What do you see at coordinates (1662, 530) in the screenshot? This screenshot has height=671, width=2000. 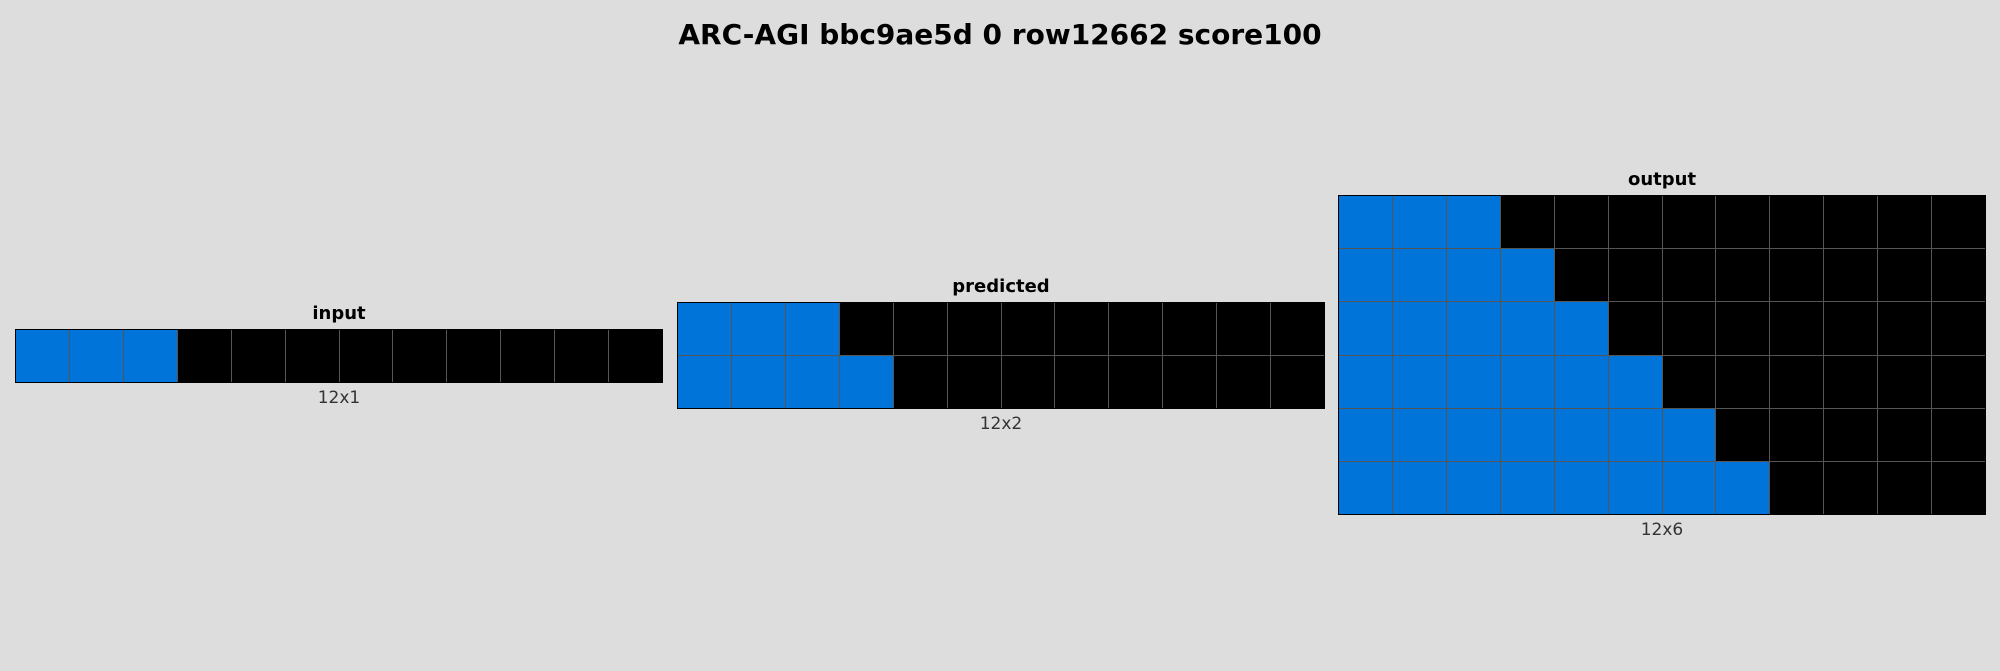 I see `output-dimensions: 12x6` at bounding box center [1662, 530].